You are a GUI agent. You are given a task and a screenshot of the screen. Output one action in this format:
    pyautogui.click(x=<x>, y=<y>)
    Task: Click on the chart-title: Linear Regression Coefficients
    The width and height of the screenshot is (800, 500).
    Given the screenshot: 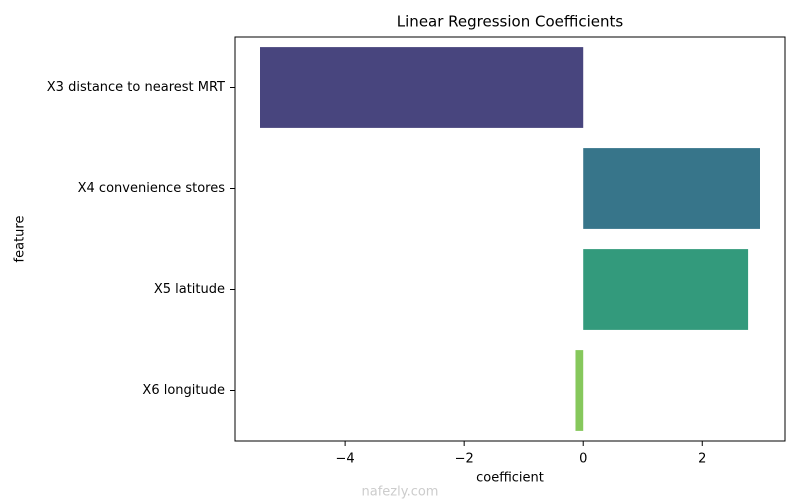 What is the action you would take?
    pyautogui.click(x=510, y=22)
    